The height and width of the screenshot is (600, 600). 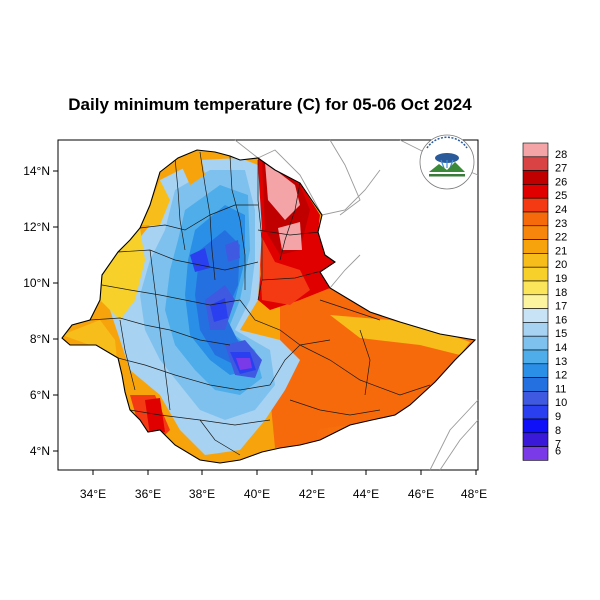 What do you see at coordinates (561, 279) in the screenshot?
I see `colorbar-label: 19` at bounding box center [561, 279].